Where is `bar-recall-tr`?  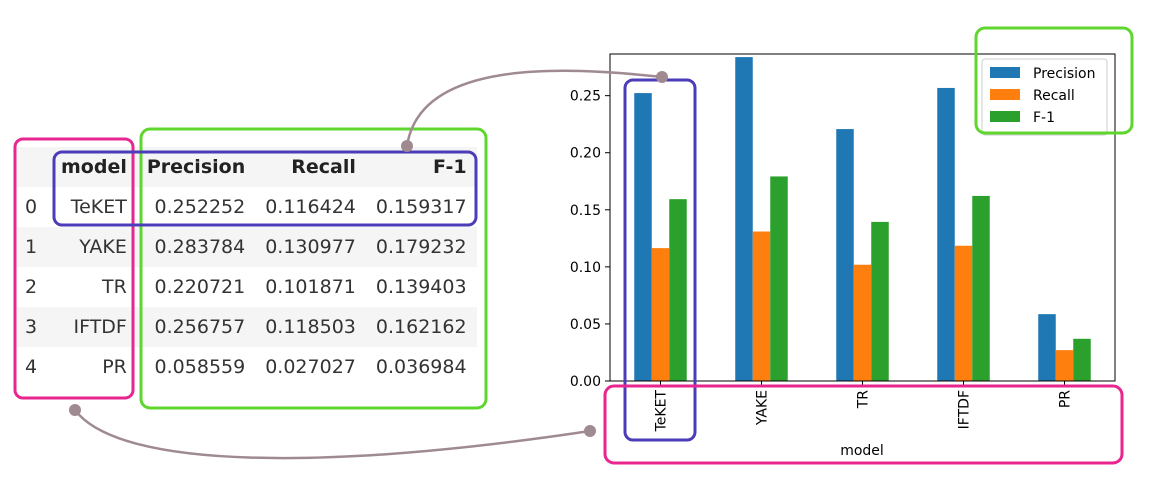 bar-recall-tr is located at coordinates (862, 322).